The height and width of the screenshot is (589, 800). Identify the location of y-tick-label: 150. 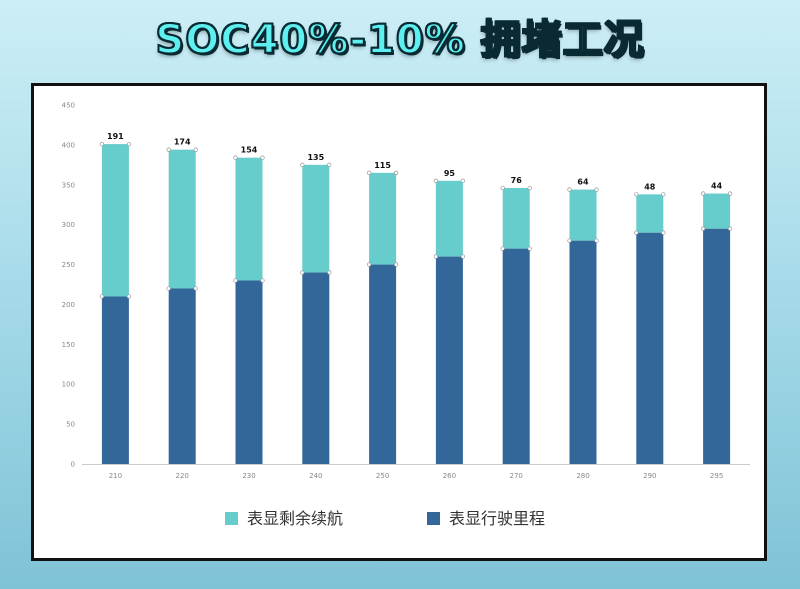
(68, 345).